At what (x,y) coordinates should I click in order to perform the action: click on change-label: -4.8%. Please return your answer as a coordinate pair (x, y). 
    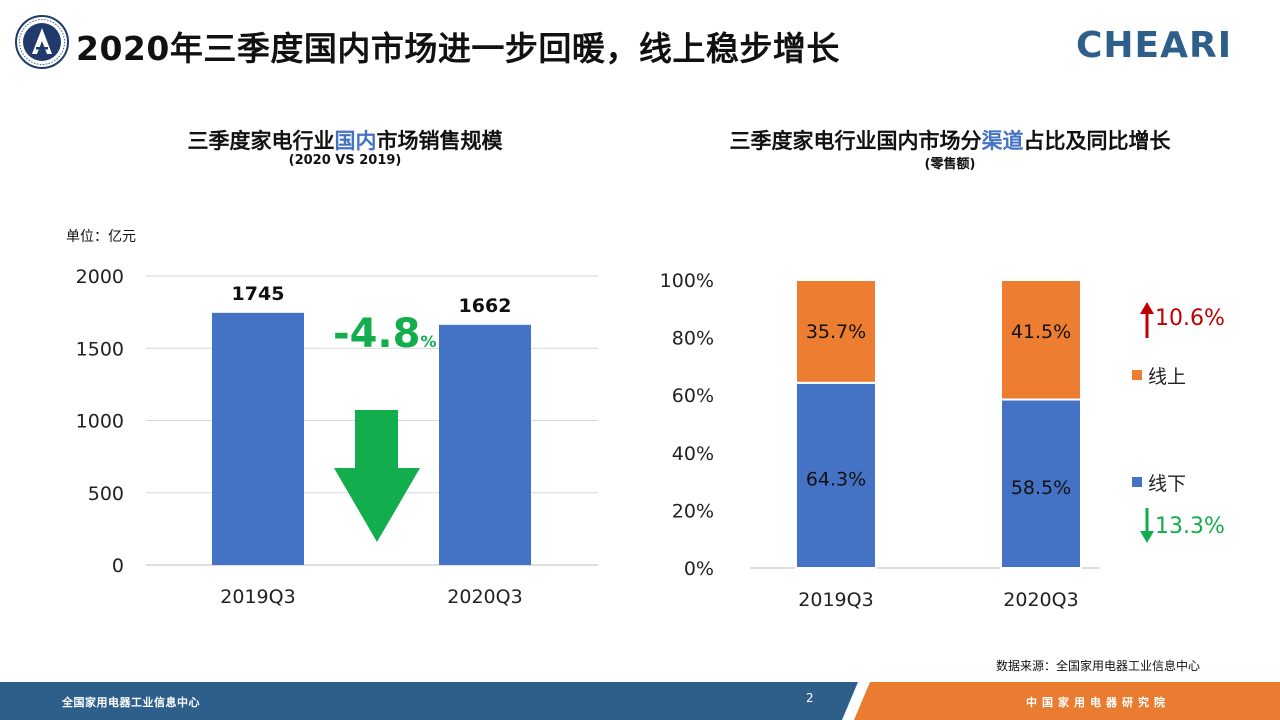
    Looking at the image, I should click on (385, 334).